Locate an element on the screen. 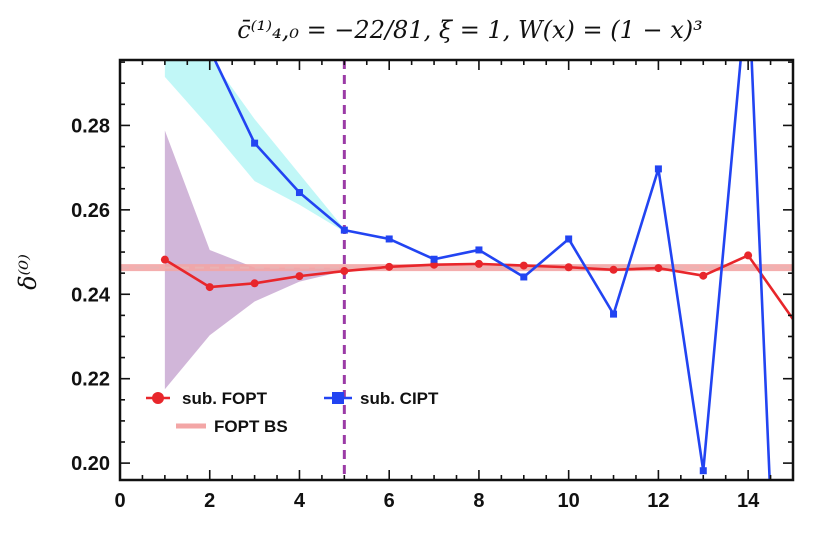  legend: sub. FOPT sub. CIPT FOPT BS is located at coordinates (292, 412).